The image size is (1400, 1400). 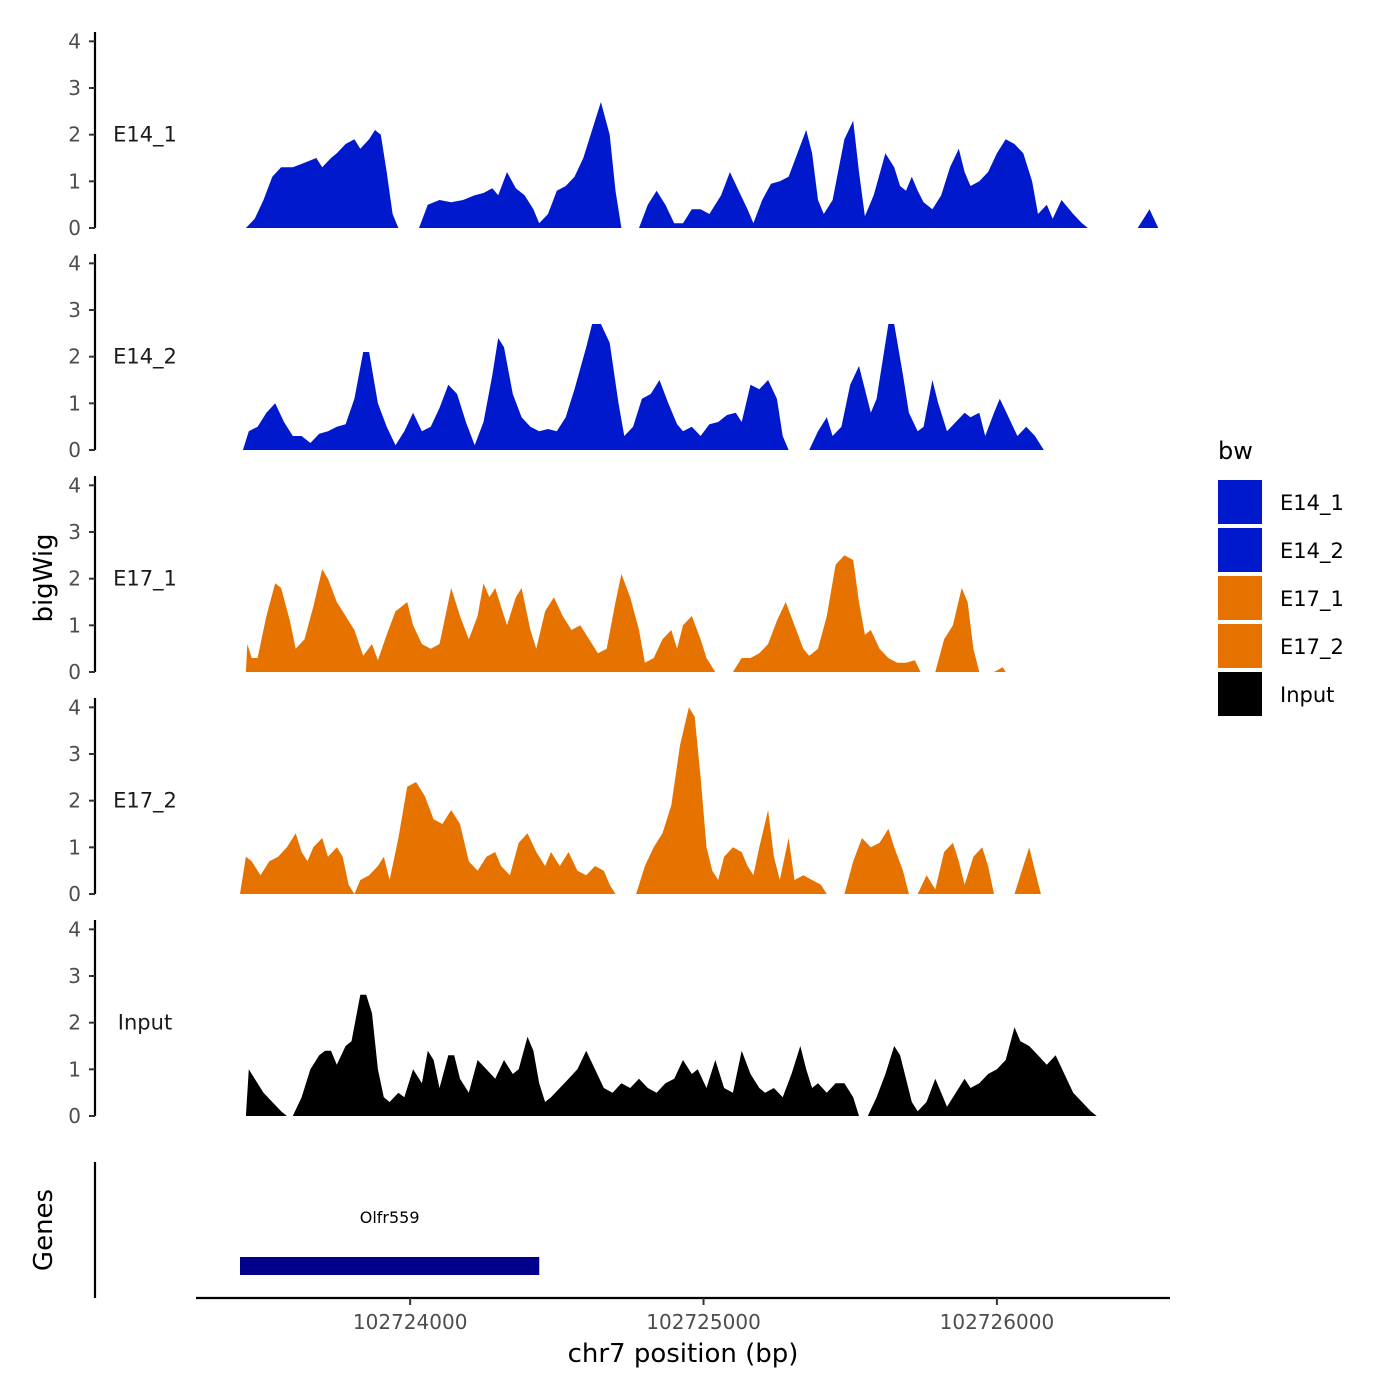 I want to click on legend-label: E14_2, so click(x=1312, y=551).